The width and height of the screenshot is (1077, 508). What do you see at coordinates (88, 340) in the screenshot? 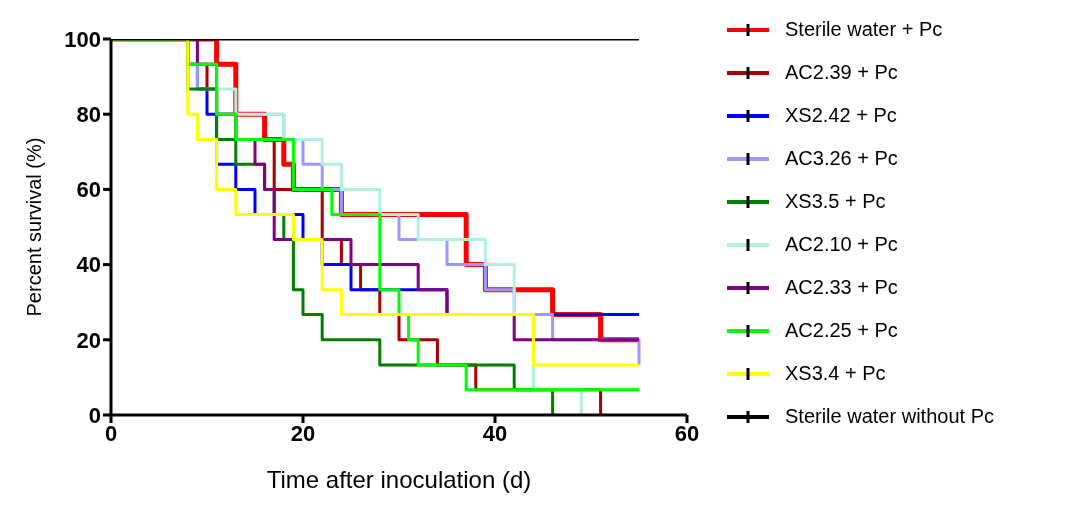
I see `y-tick-label: 20` at bounding box center [88, 340].